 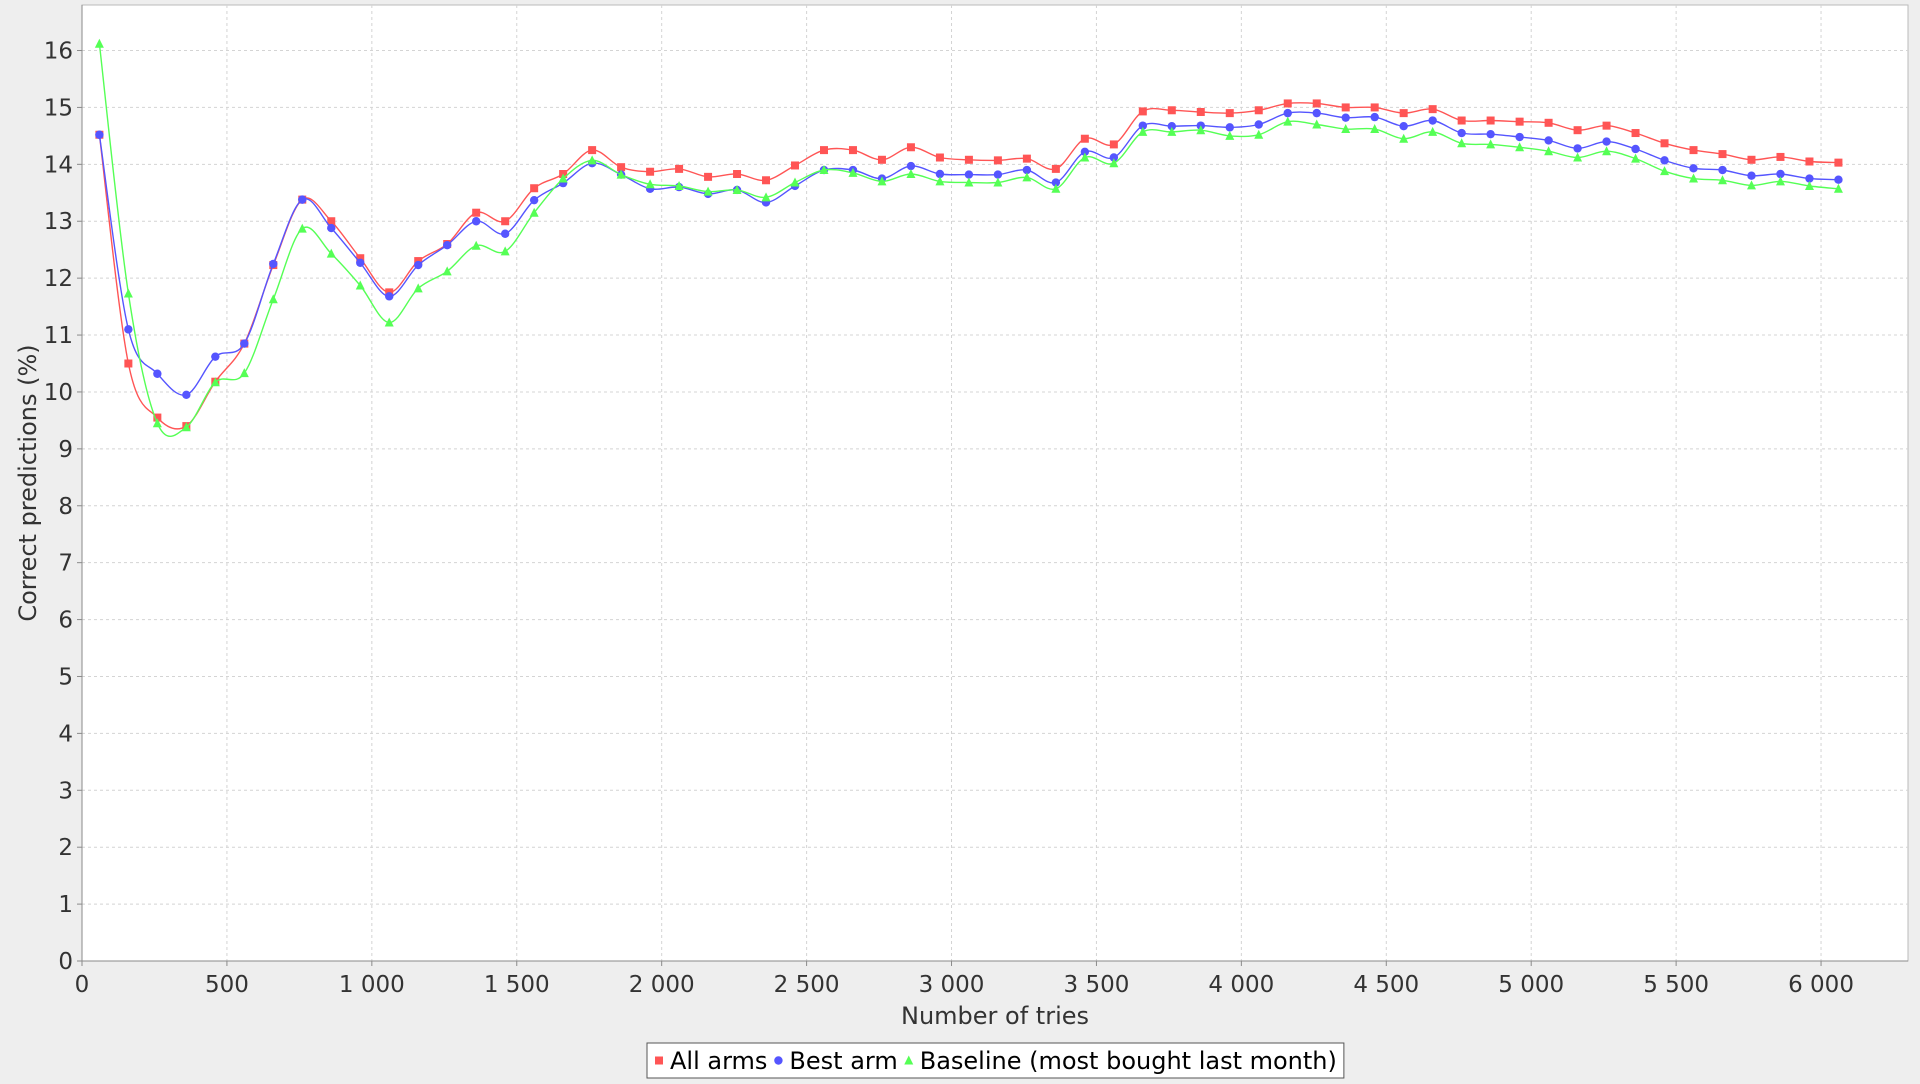 I want to click on x-tick-label: 0, so click(x=82, y=985).